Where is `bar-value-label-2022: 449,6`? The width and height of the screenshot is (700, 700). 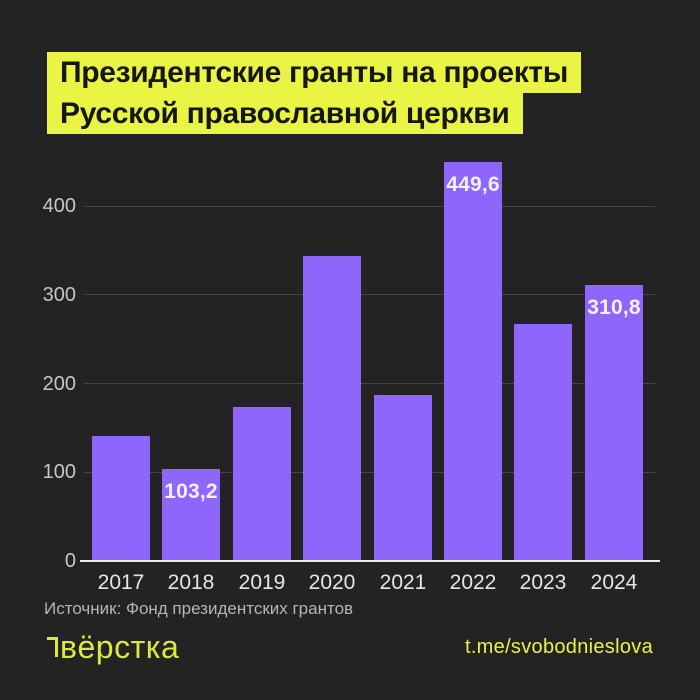 bar-value-label-2022: 449,6 is located at coordinates (473, 184).